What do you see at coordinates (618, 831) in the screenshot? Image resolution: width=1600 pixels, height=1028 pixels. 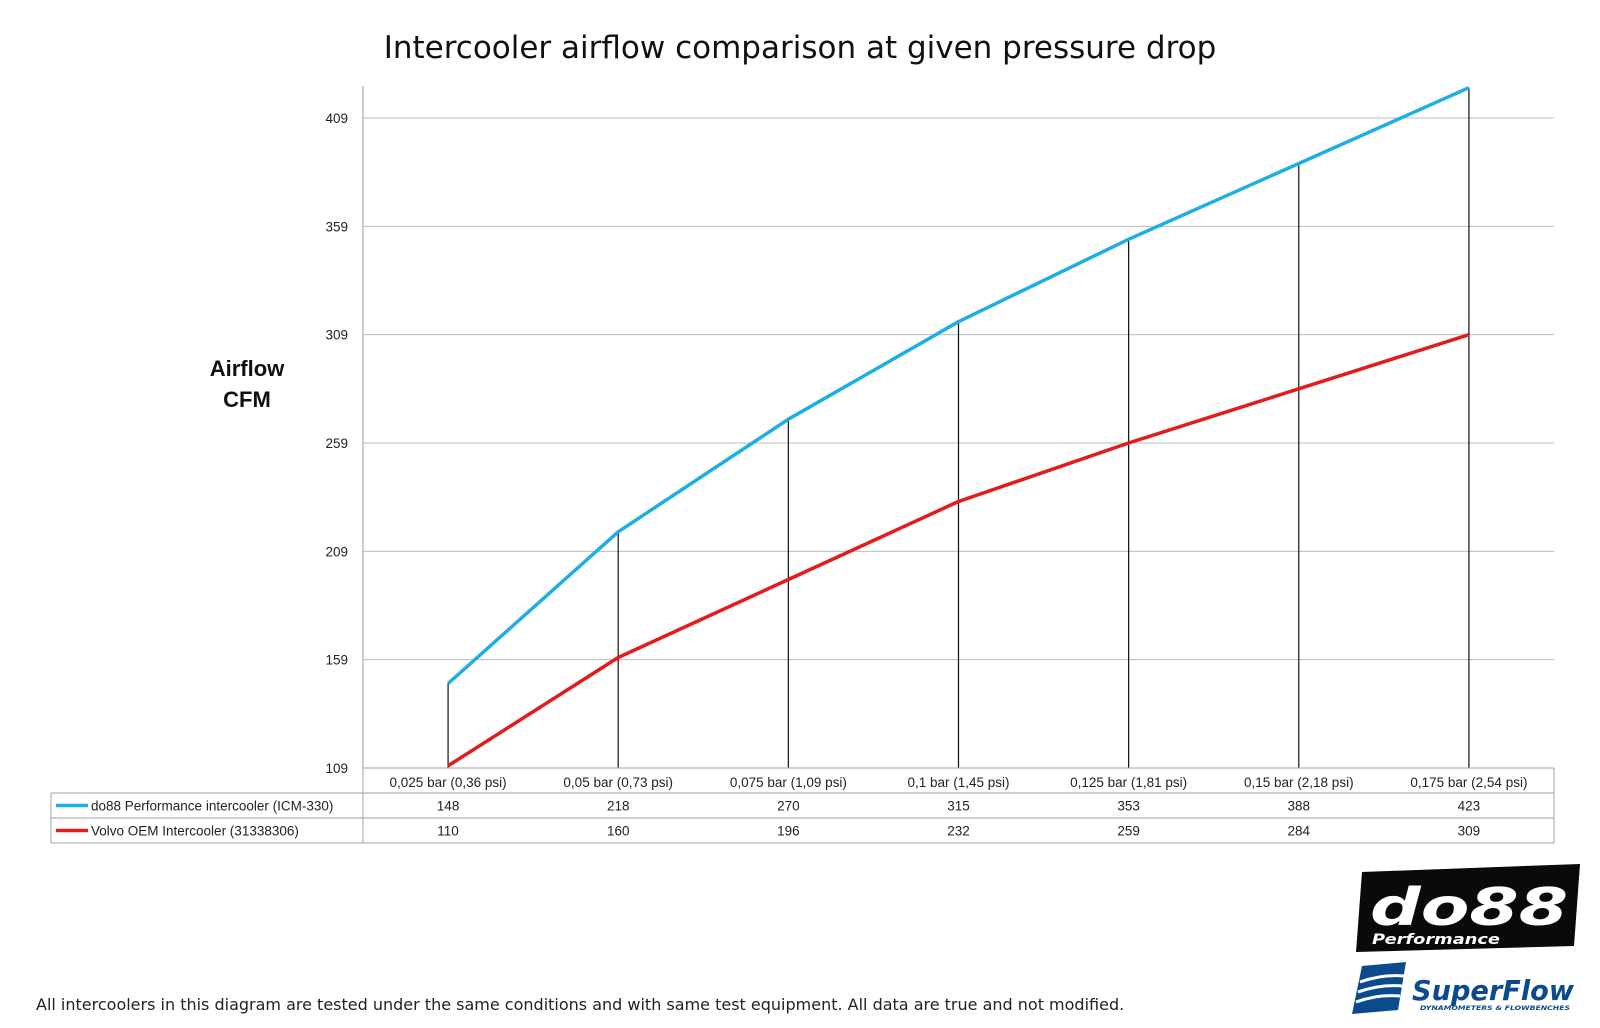 I see `table-cell: 160` at bounding box center [618, 831].